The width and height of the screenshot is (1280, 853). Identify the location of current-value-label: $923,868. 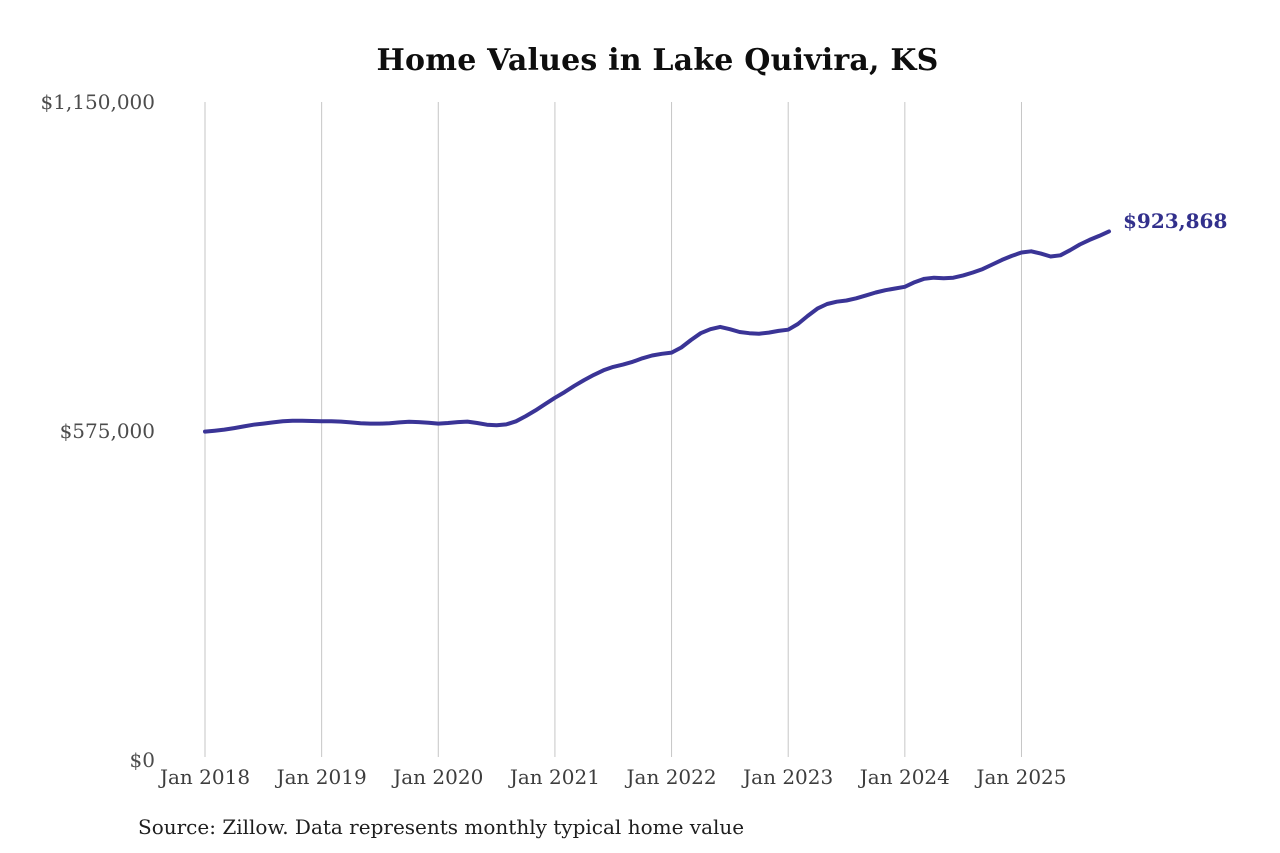
(1175, 221).